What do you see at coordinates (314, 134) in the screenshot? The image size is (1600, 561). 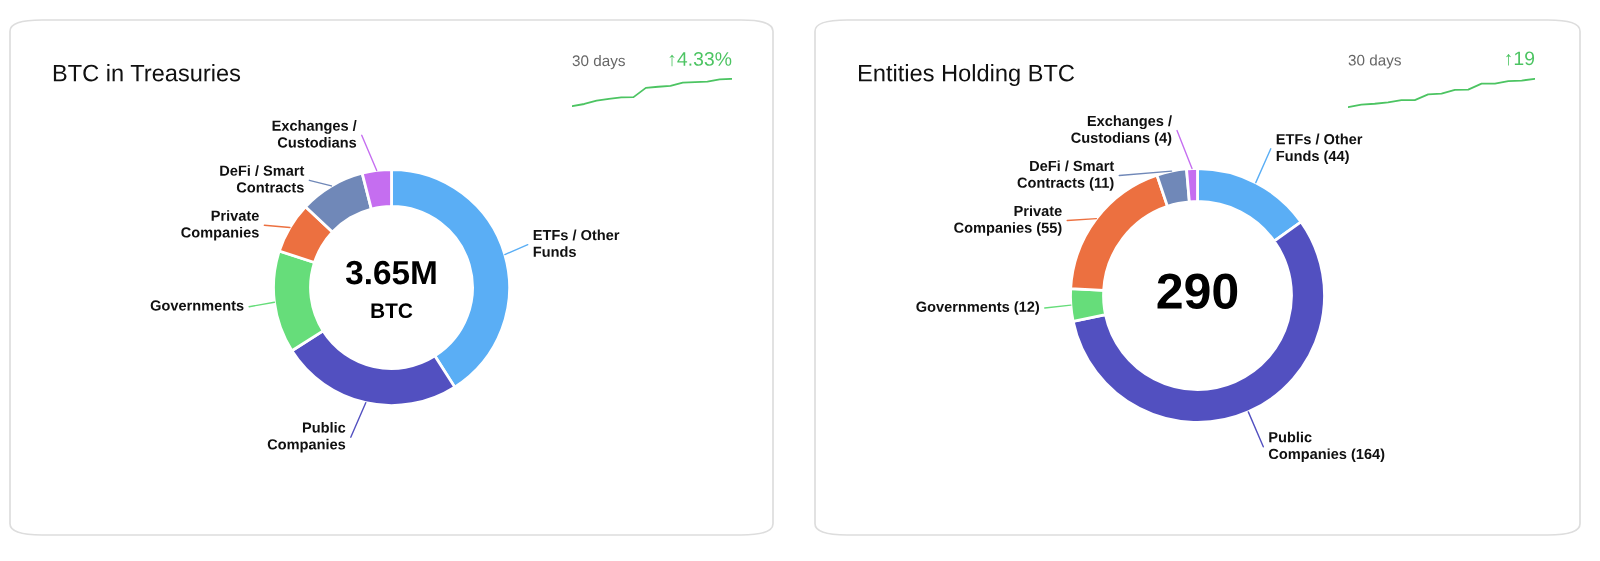 I see `slice-label: Exchanges / Custodians` at bounding box center [314, 134].